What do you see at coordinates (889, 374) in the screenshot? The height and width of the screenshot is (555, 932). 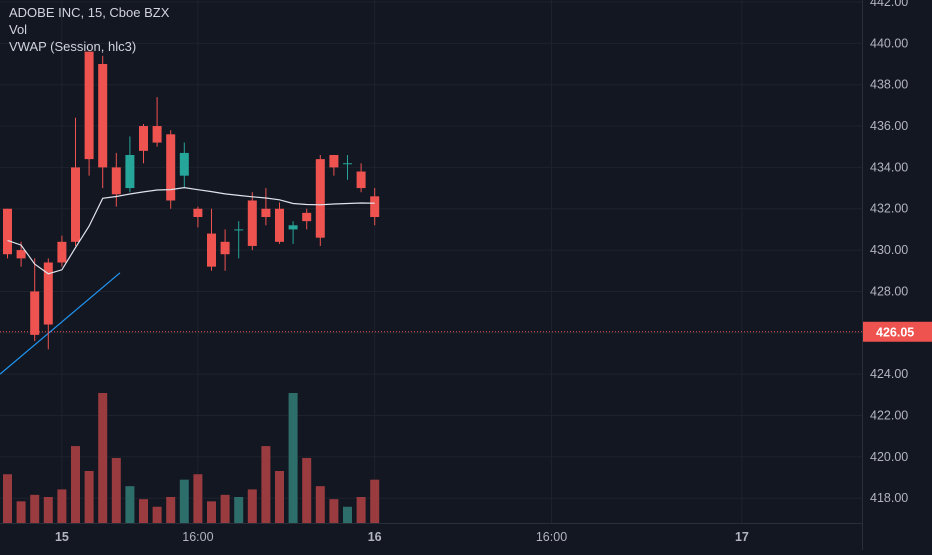 I see `price-tick-label: 424.00` at bounding box center [889, 374].